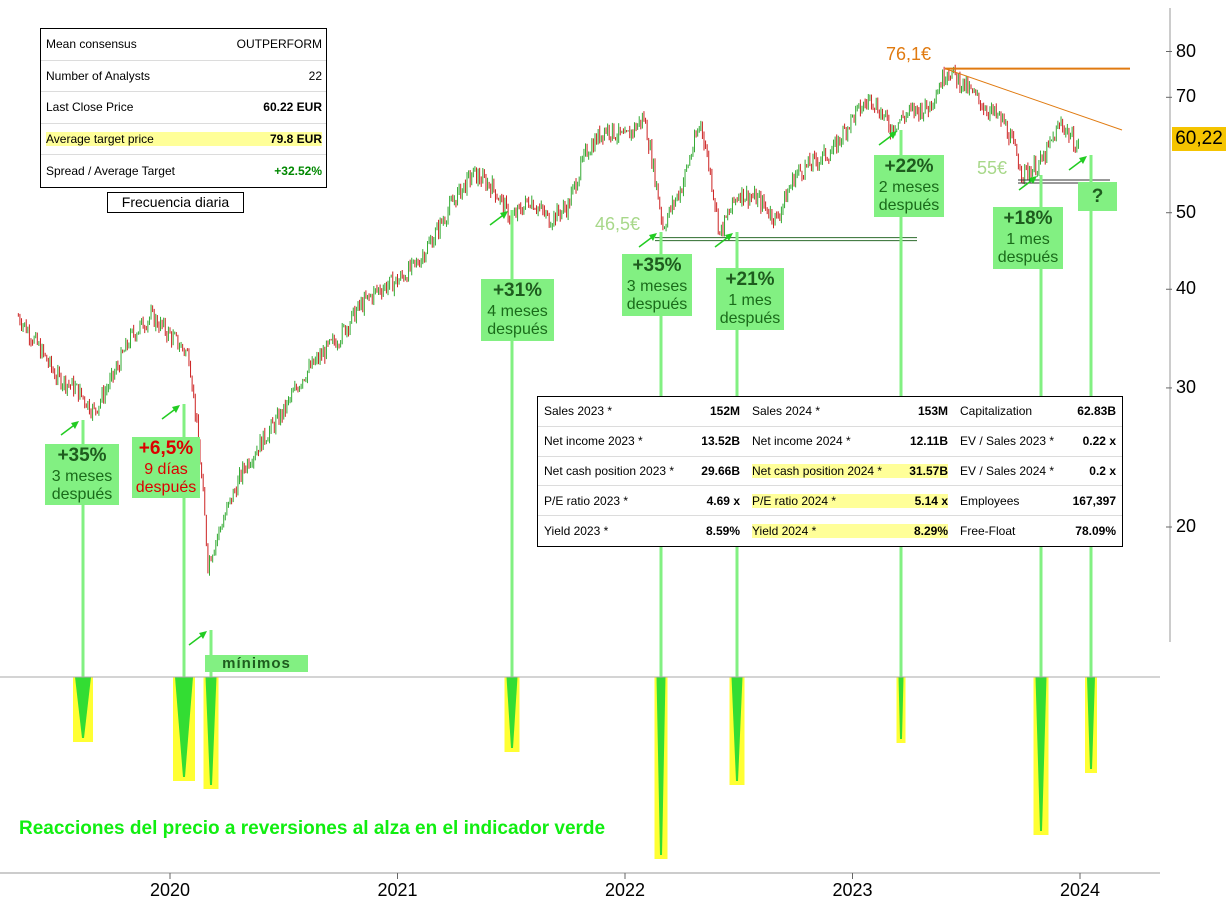 The width and height of the screenshot is (1228, 903). Describe the element at coordinates (931, 500) in the screenshot. I see `fundamental-value: 5.14 x` at that location.